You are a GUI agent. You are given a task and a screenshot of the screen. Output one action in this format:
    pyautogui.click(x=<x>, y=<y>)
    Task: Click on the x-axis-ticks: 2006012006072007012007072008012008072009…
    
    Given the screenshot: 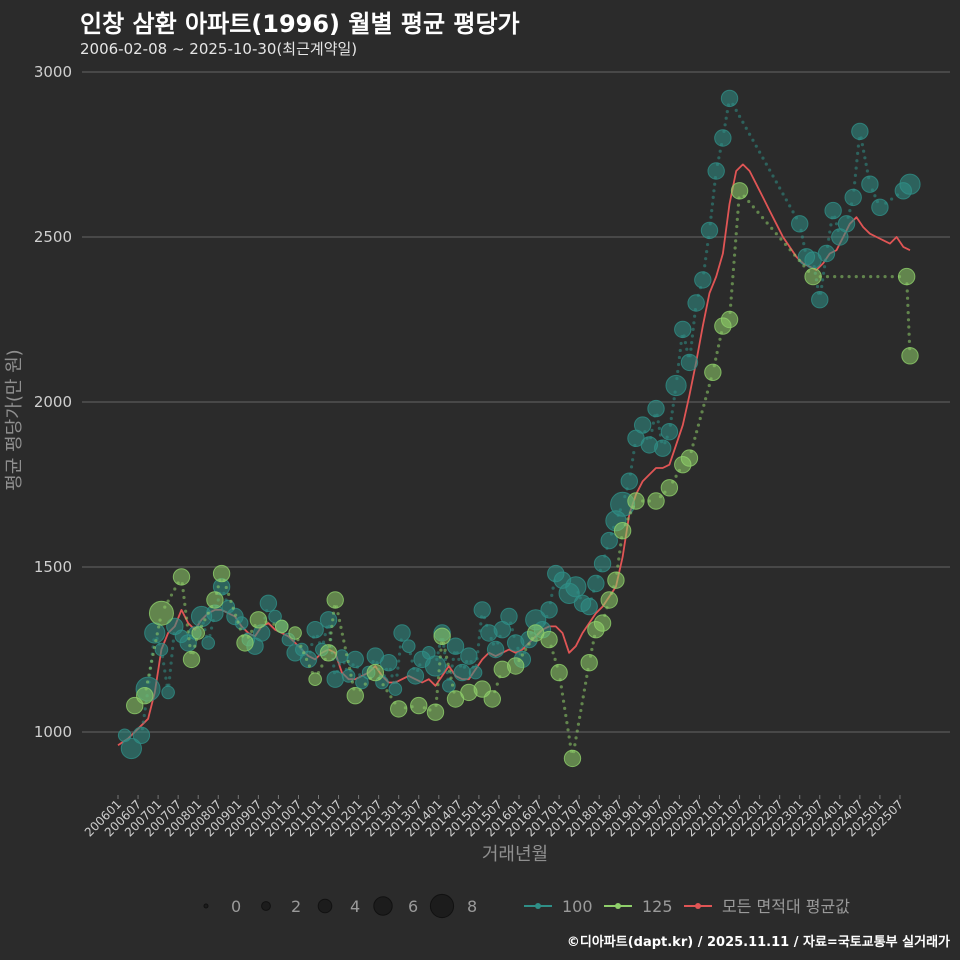 What is the action you would take?
    pyautogui.click(x=494, y=817)
    